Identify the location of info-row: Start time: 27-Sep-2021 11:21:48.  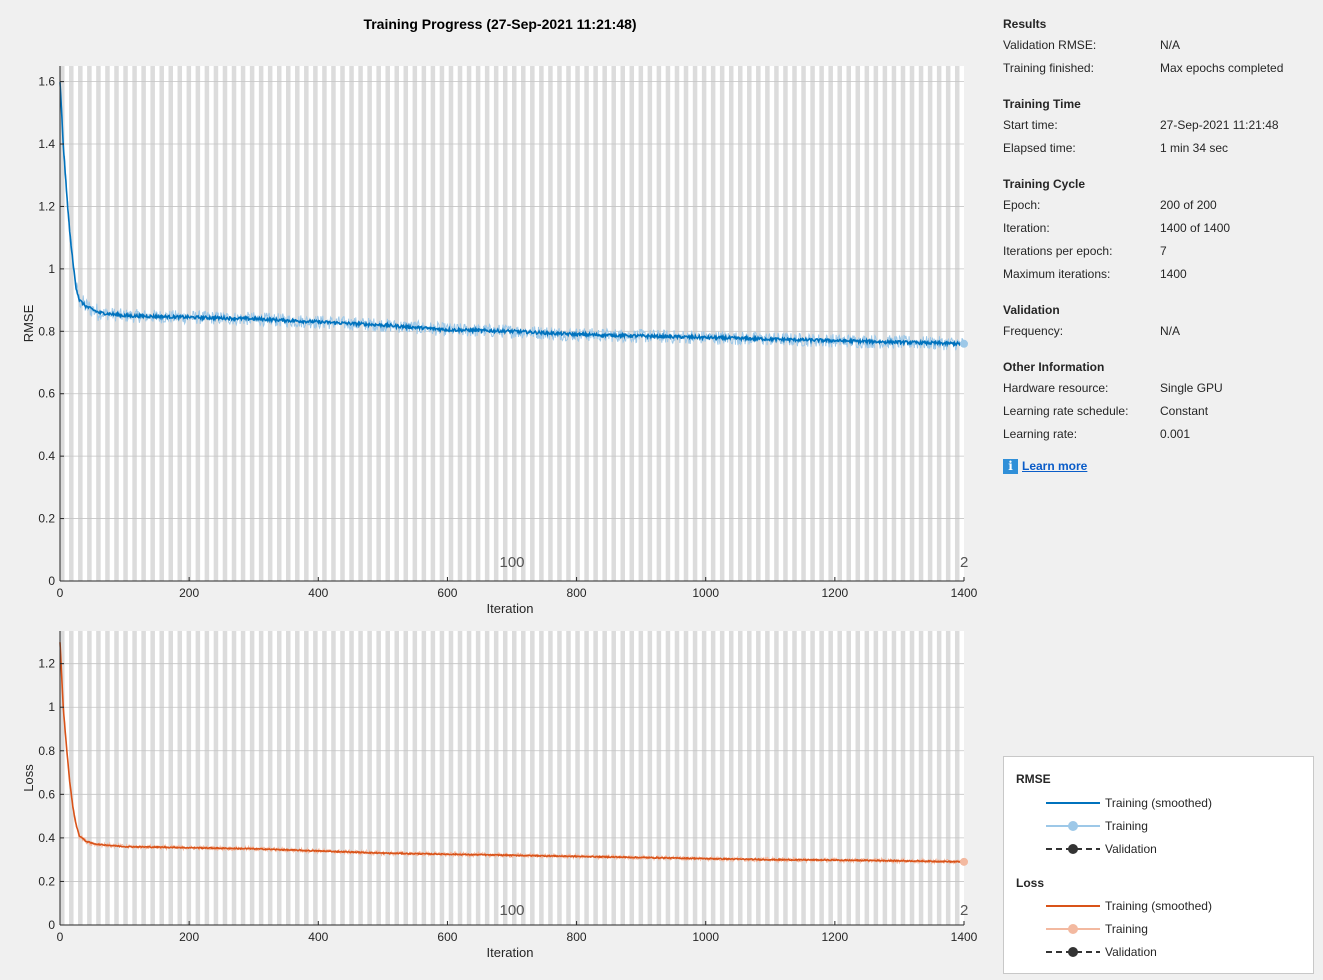
(1158, 125).